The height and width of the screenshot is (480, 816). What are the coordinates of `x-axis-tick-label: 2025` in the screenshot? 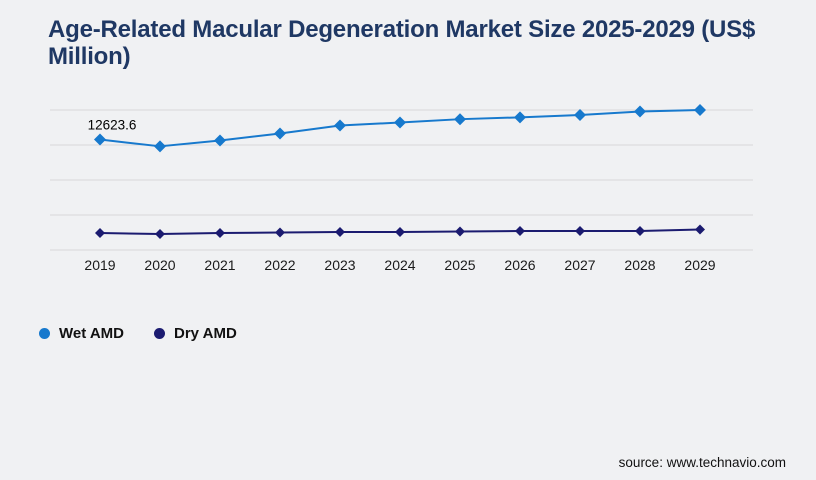 It's located at (459, 265).